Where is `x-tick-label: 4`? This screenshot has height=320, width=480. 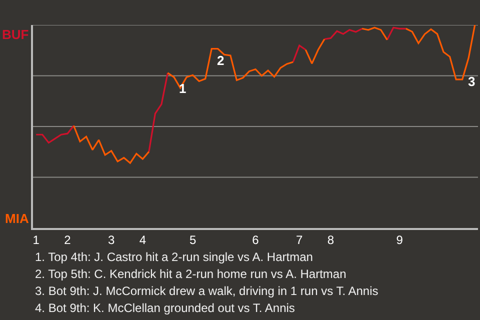 x-tick-label: 4 is located at coordinates (142, 240).